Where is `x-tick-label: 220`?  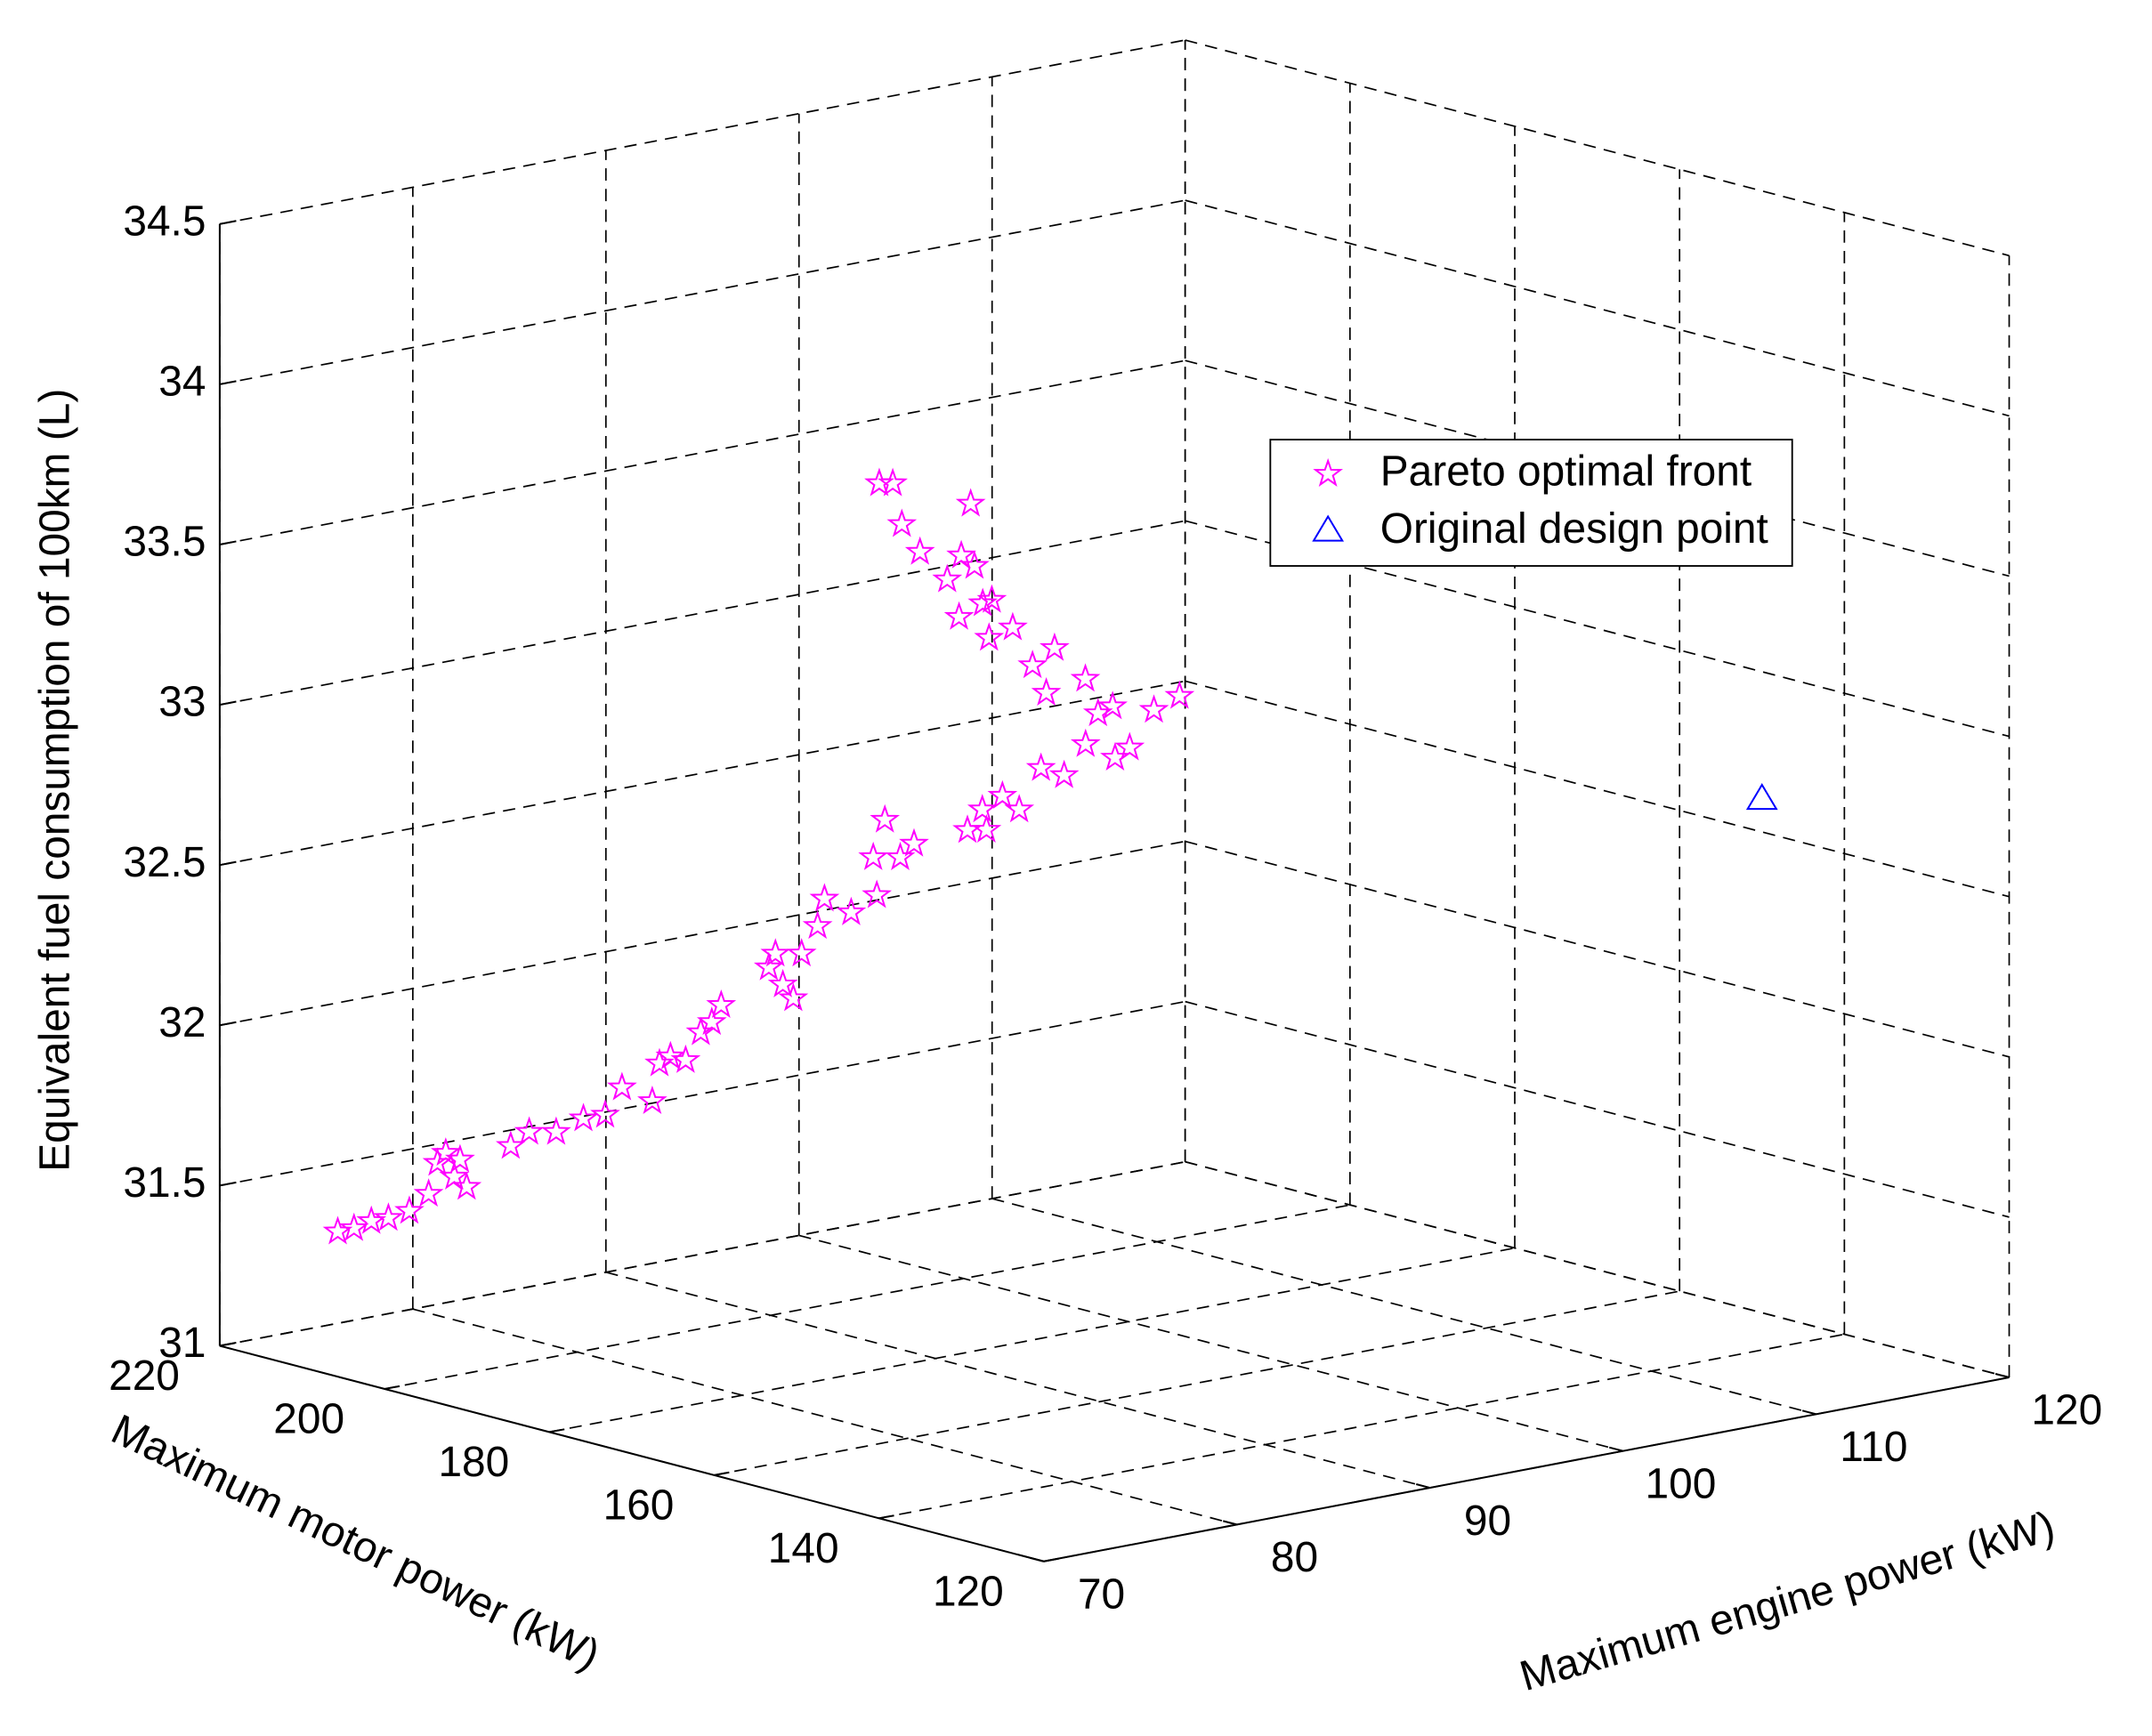
x-tick-label: 220 is located at coordinates (144, 1376).